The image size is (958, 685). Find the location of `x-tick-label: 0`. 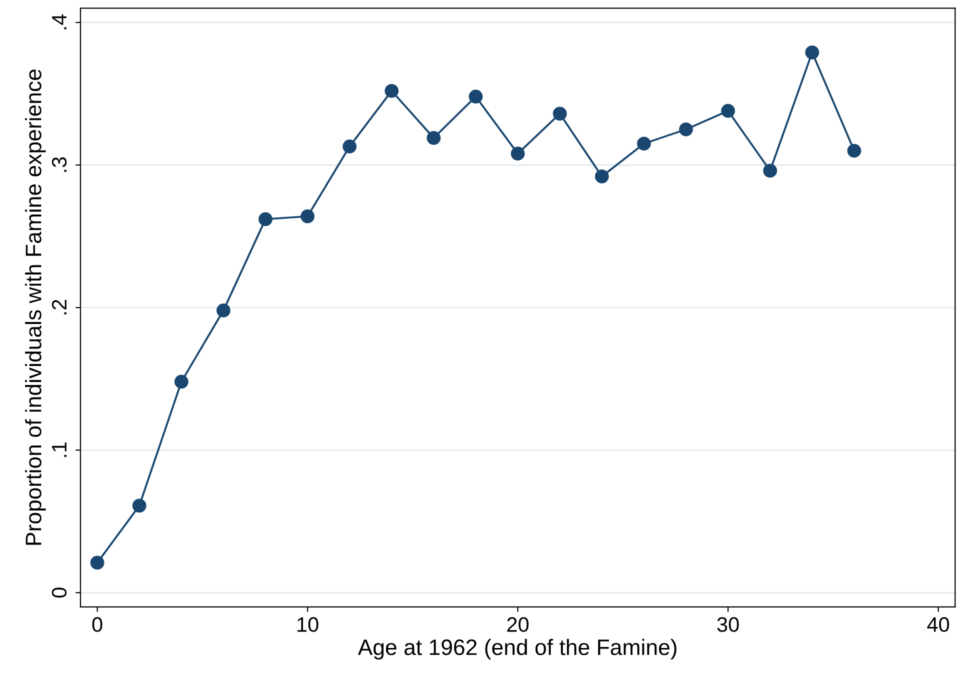

x-tick-label: 0 is located at coordinates (97, 624).